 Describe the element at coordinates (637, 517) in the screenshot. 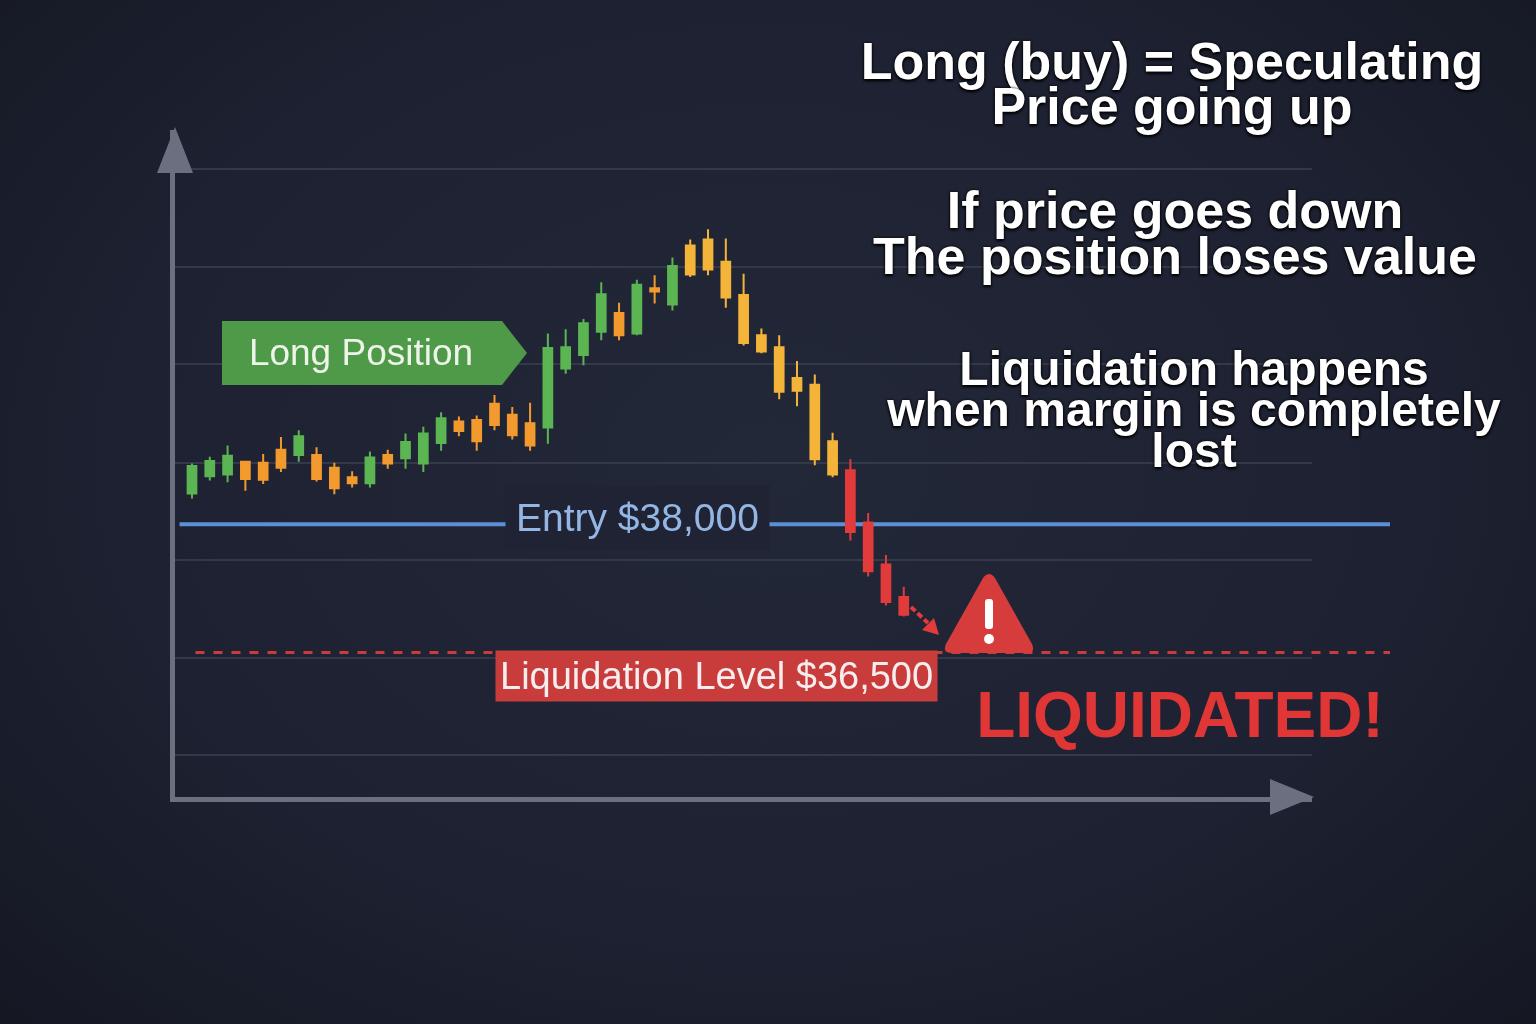

I see `ref-line-label: Entry $38,000` at that location.